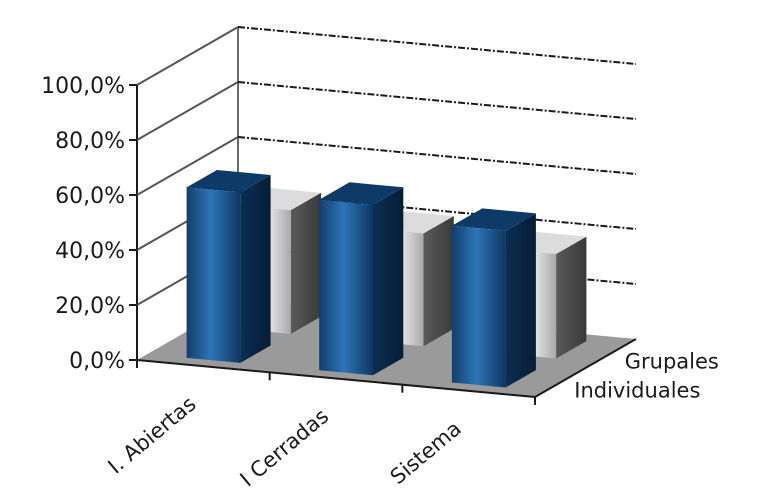  Describe the element at coordinates (285, 447) in the screenshot. I see `category-label: I Cerradas` at that location.